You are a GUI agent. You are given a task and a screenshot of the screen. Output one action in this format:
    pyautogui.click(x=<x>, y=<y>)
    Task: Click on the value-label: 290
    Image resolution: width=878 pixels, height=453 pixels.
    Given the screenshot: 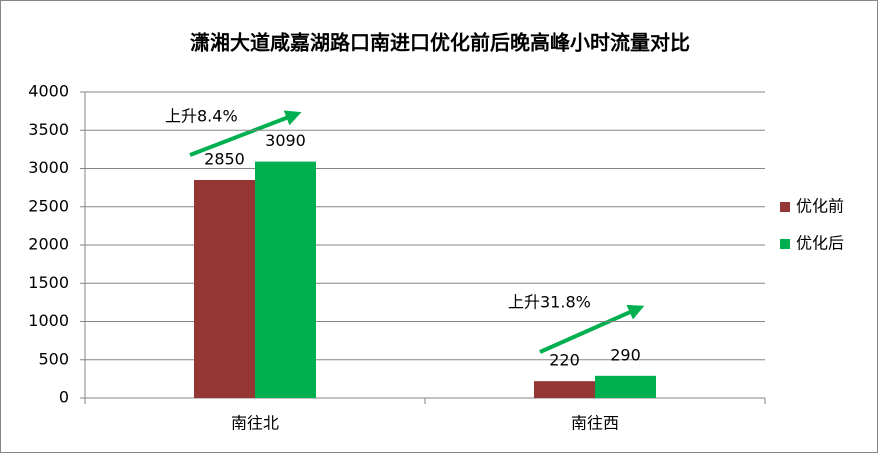 What is the action you would take?
    pyautogui.click(x=625, y=354)
    